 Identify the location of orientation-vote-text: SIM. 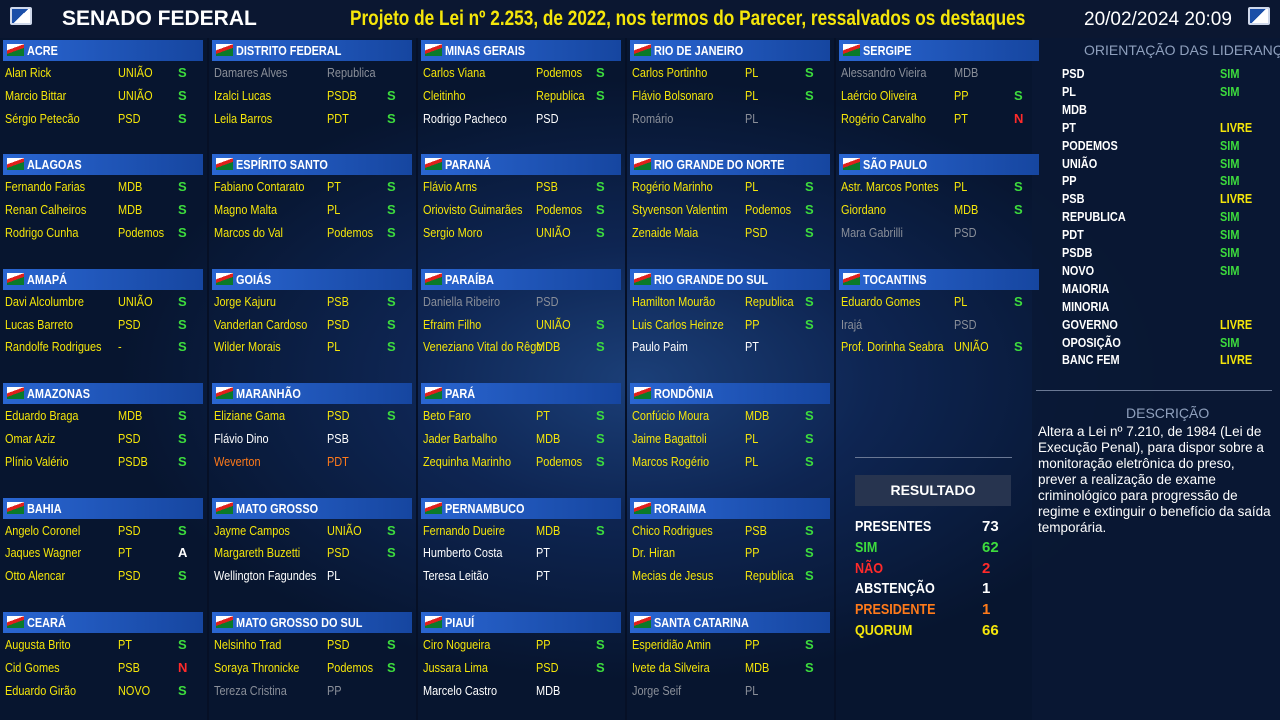
(1230, 181).